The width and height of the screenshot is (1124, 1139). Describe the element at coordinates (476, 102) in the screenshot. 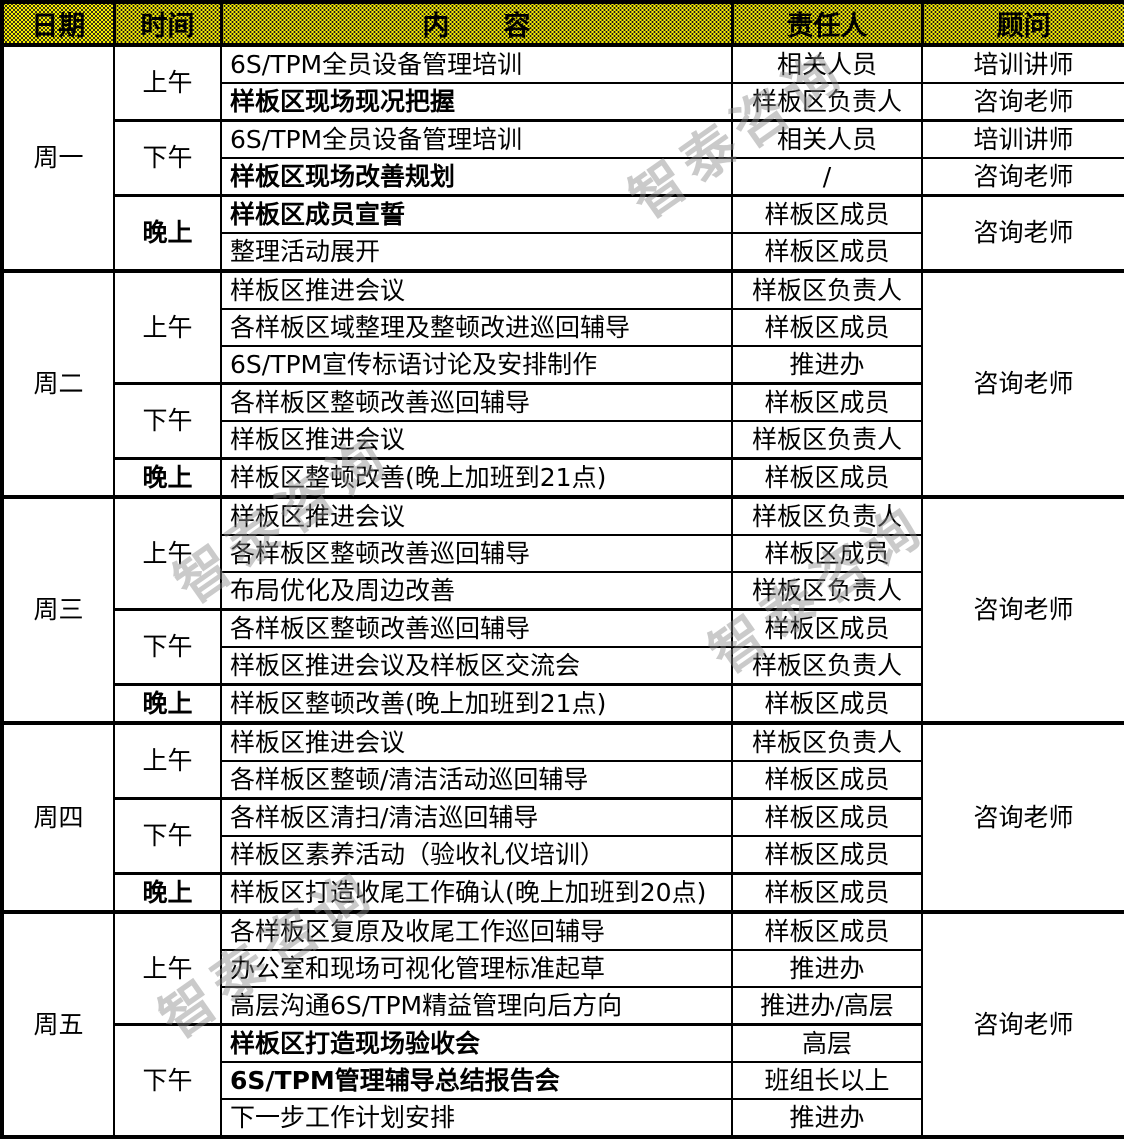

I see `content-cell: 样板区现场现况把握` at that location.